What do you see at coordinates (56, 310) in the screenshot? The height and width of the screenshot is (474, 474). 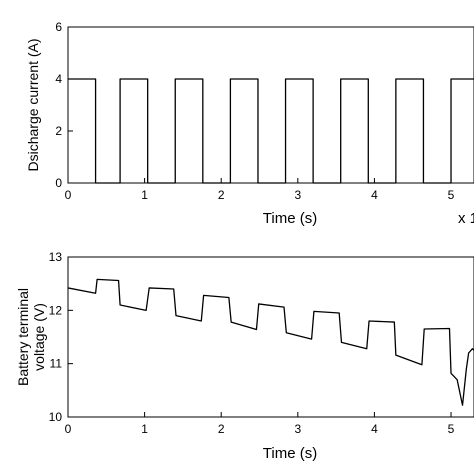 I see `voltage-y-tick-label: 12` at bounding box center [56, 310].